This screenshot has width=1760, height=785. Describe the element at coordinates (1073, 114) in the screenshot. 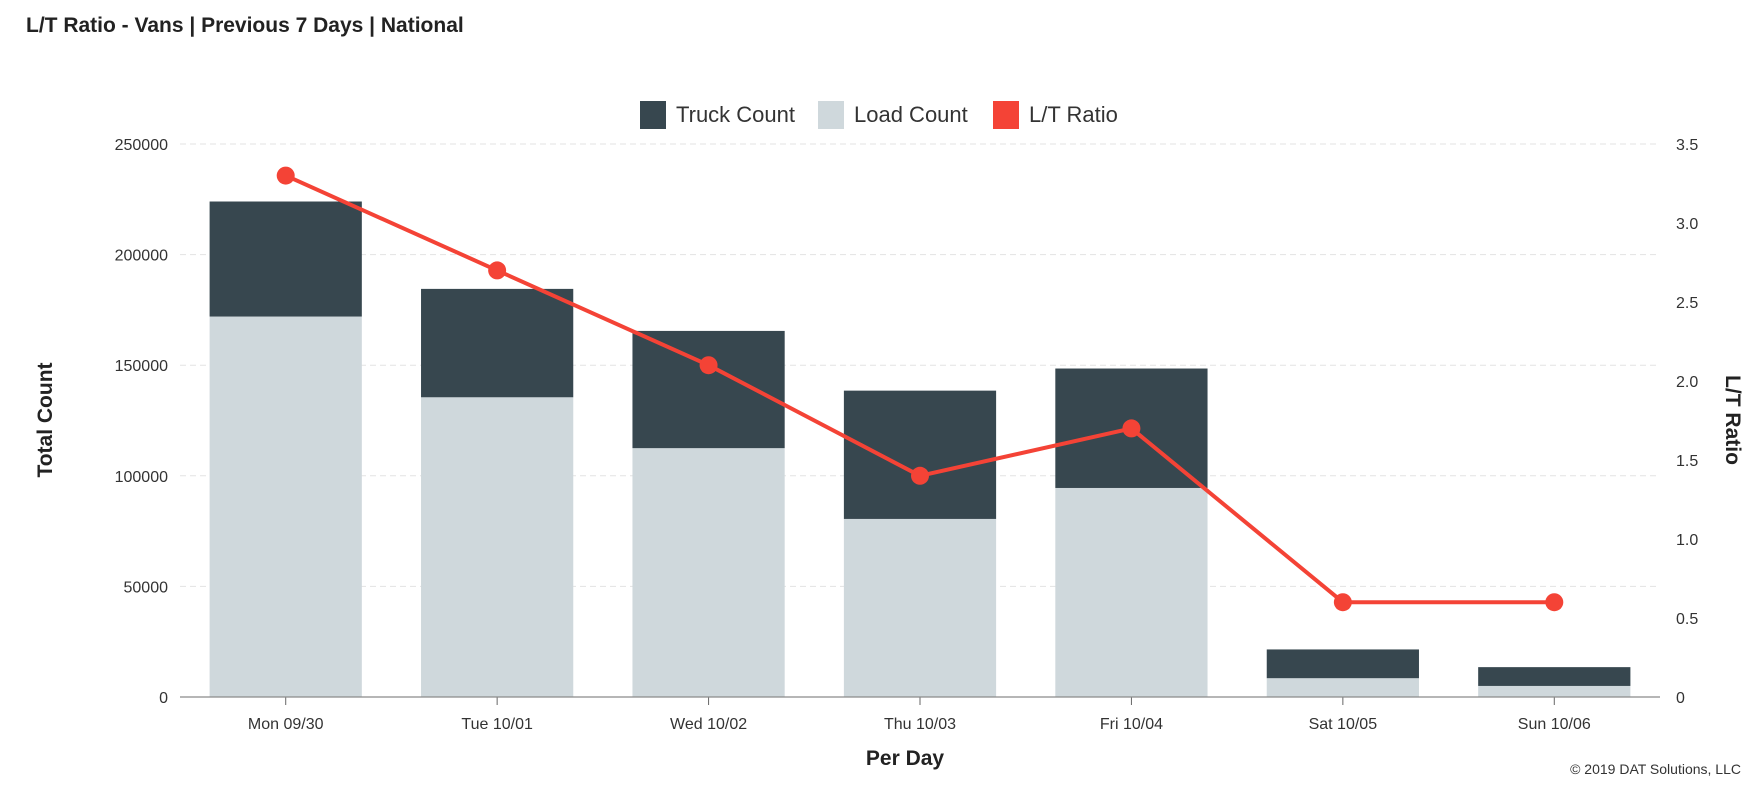

I see `legend-label: L/T Ratio` at that location.